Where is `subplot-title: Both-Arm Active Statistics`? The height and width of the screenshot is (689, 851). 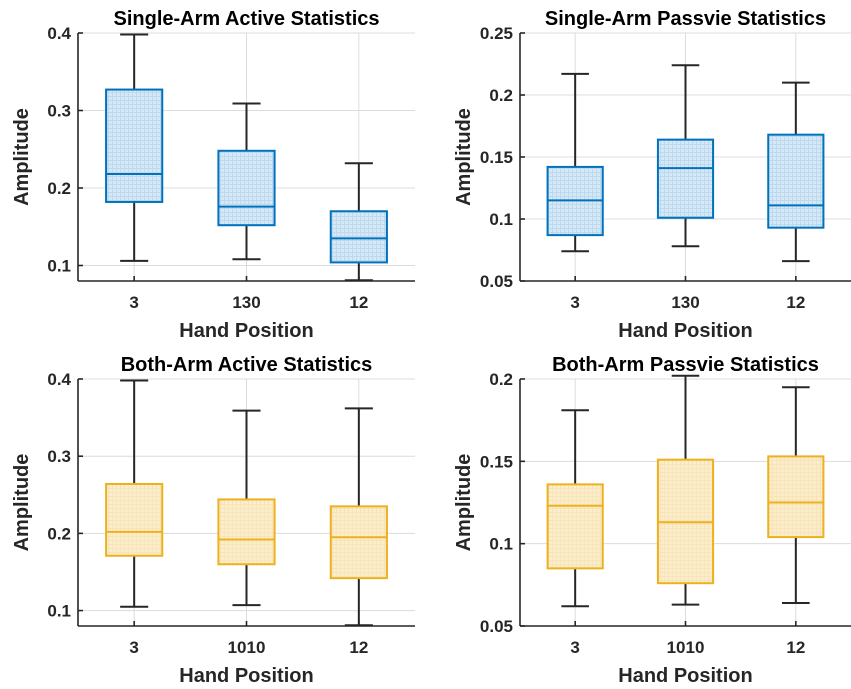 subplot-title: Both-Arm Active Statistics is located at coordinates (247, 365).